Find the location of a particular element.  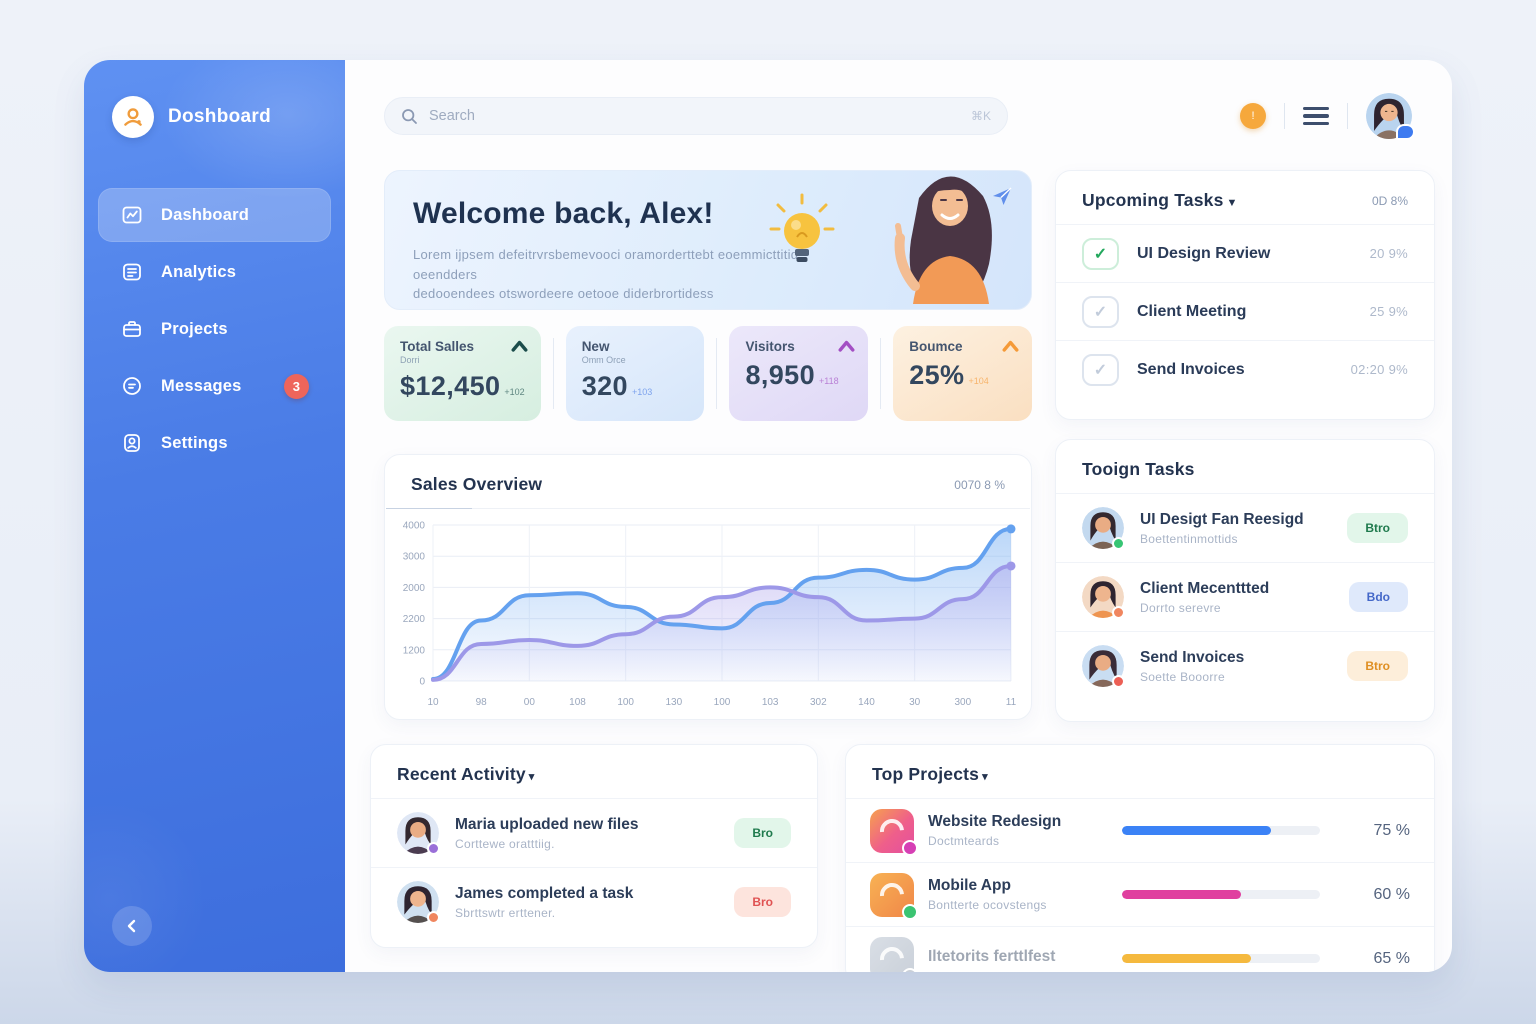

stat-sublabel: Omm Orce is located at coordinates (603, 360).